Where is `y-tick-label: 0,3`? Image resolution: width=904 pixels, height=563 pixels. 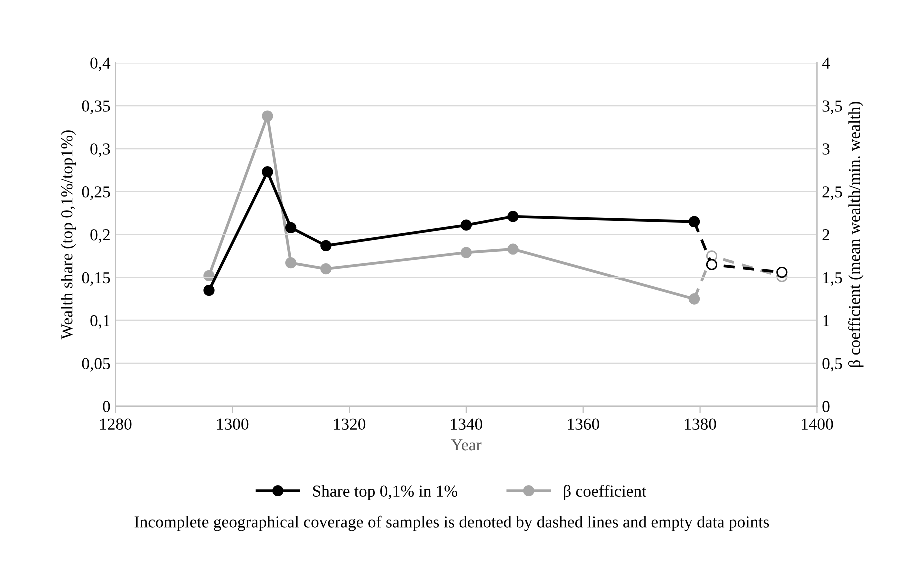
y-tick-label: 0,3 is located at coordinates (100, 151).